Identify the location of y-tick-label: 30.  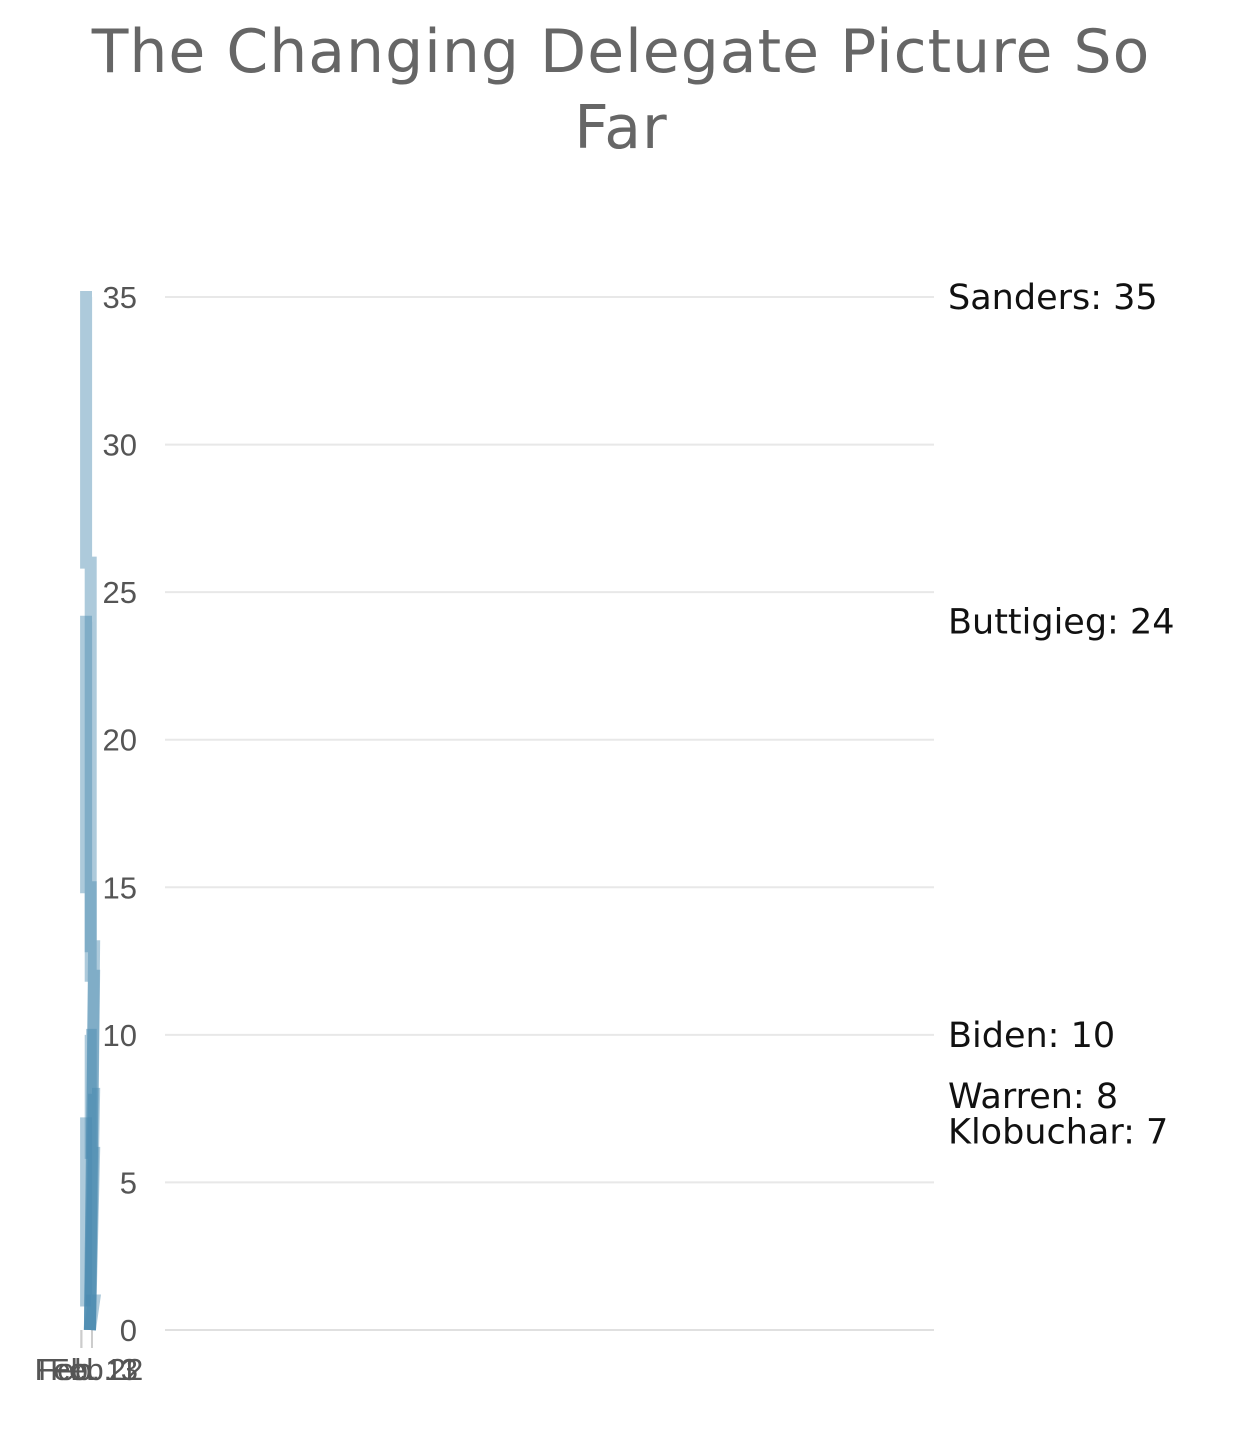
(120, 445).